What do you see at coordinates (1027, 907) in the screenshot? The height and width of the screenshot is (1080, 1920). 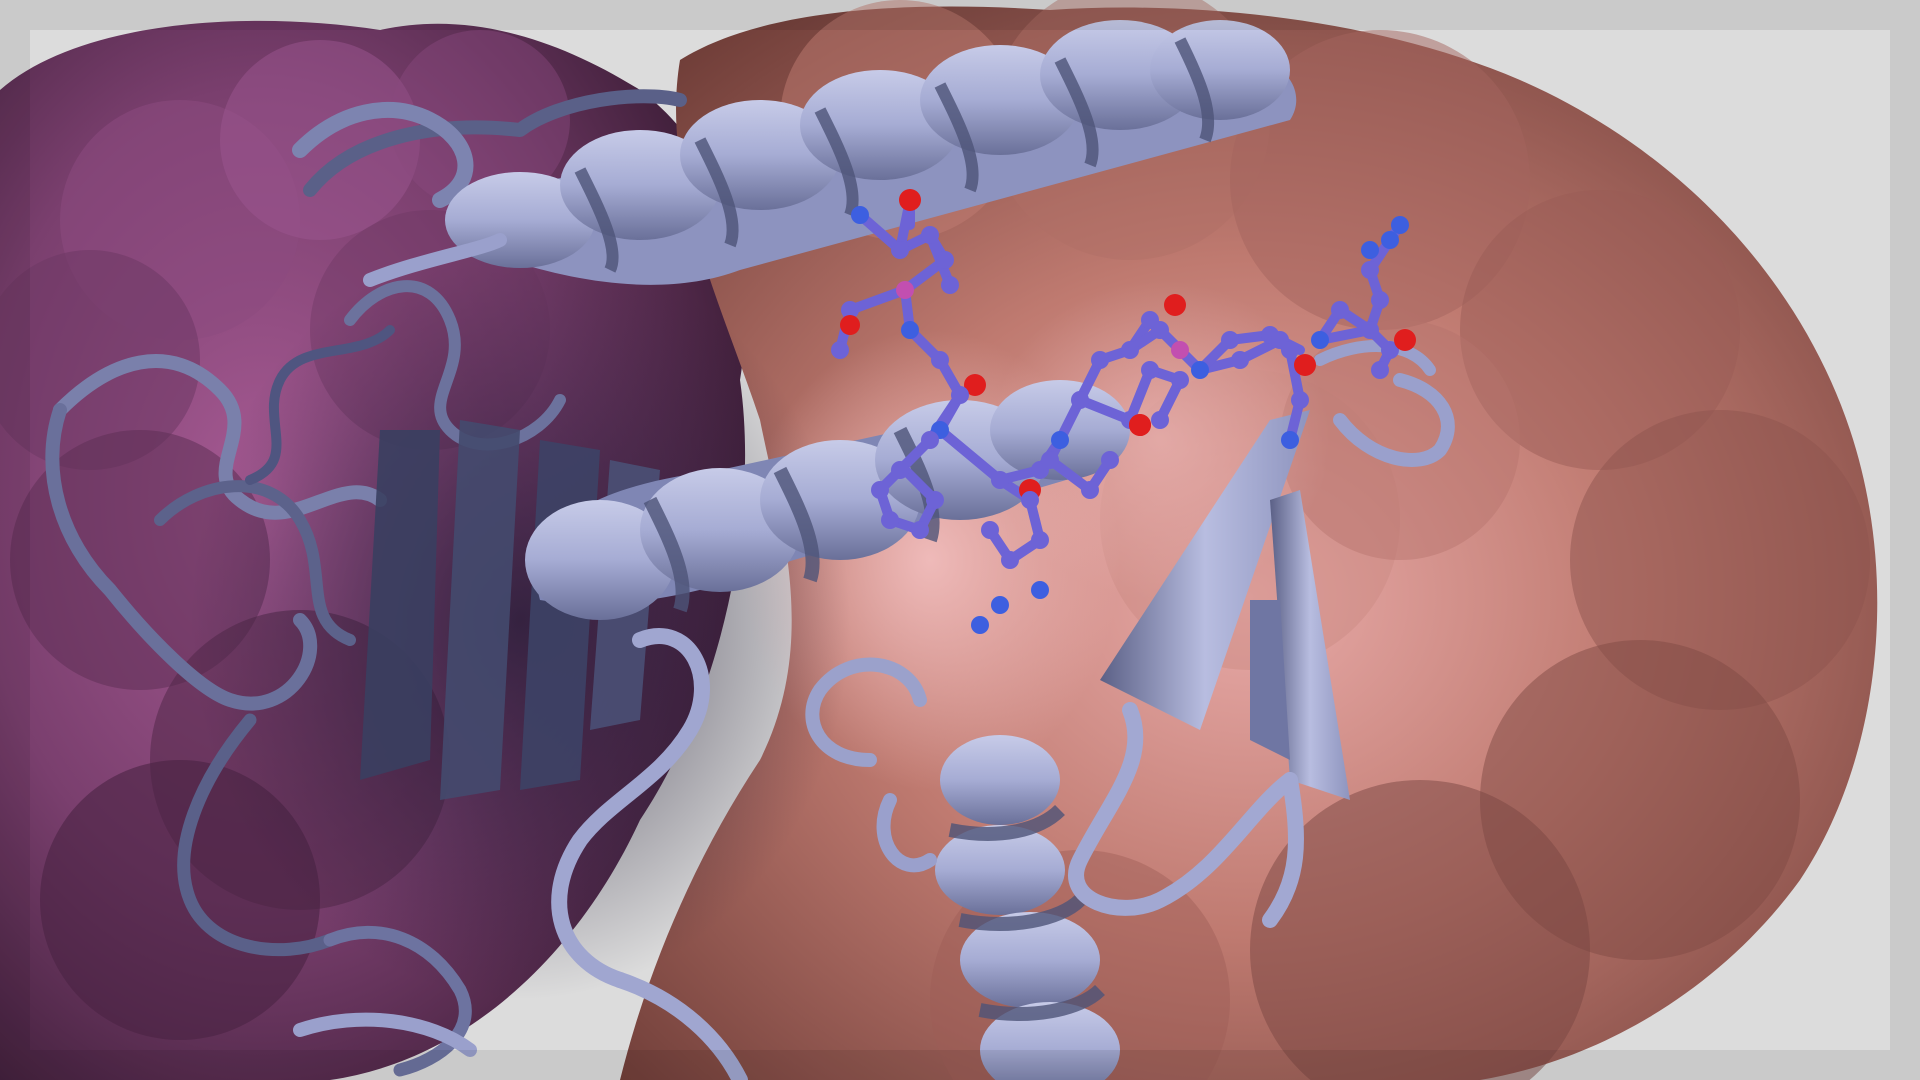 I see `bottom-alpha-helix` at bounding box center [1027, 907].